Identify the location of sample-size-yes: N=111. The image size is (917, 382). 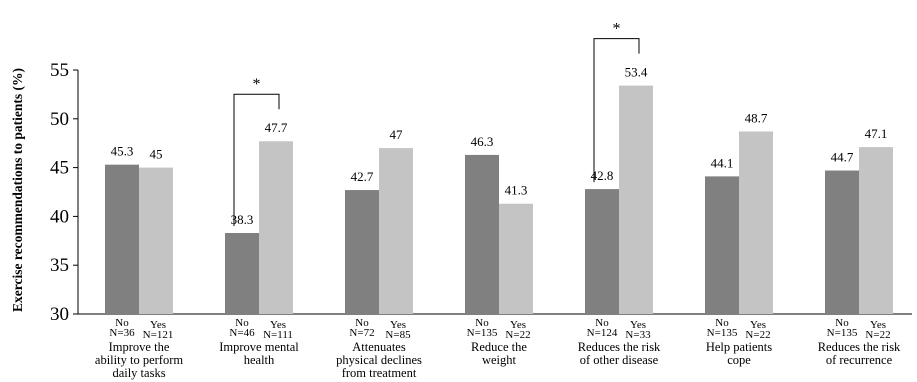
(278, 335).